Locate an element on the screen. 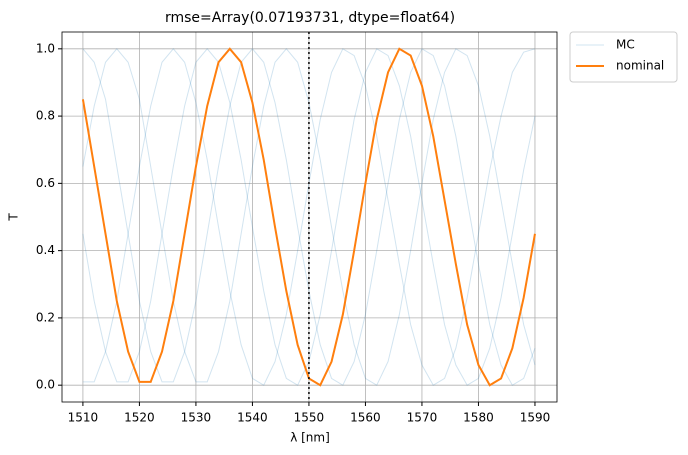 The width and height of the screenshot is (688, 455). y-axis-label: T is located at coordinates (14, 217).